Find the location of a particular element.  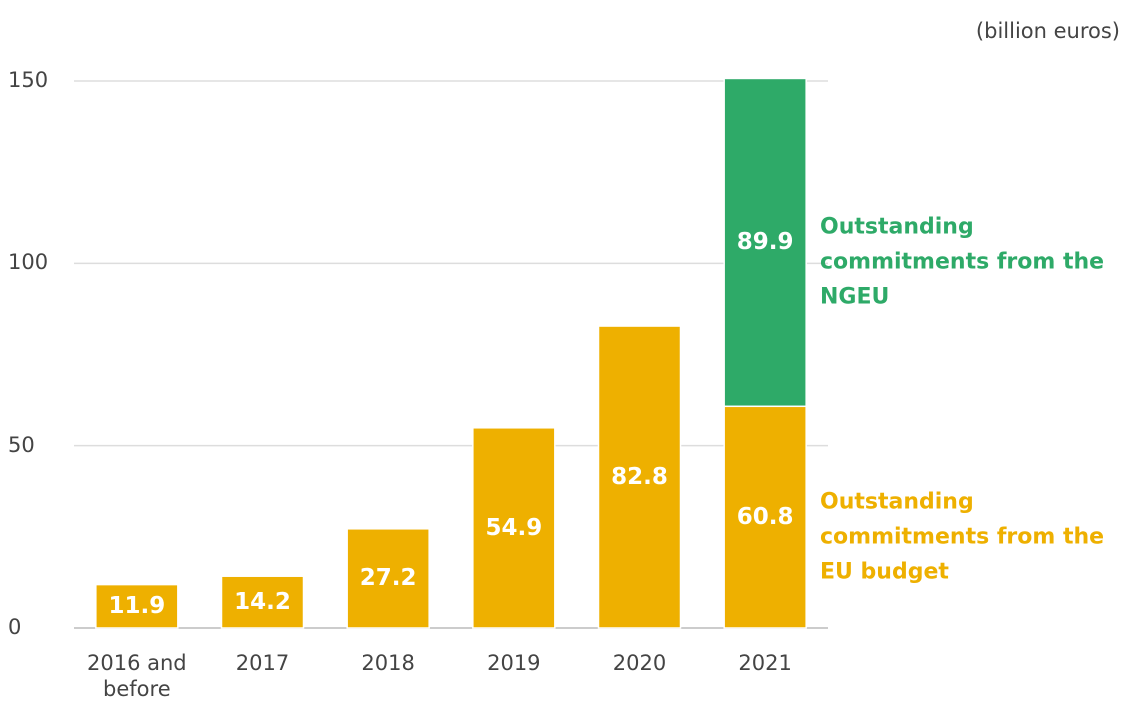

unit-label: (billion euros) is located at coordinates (1047, 31).